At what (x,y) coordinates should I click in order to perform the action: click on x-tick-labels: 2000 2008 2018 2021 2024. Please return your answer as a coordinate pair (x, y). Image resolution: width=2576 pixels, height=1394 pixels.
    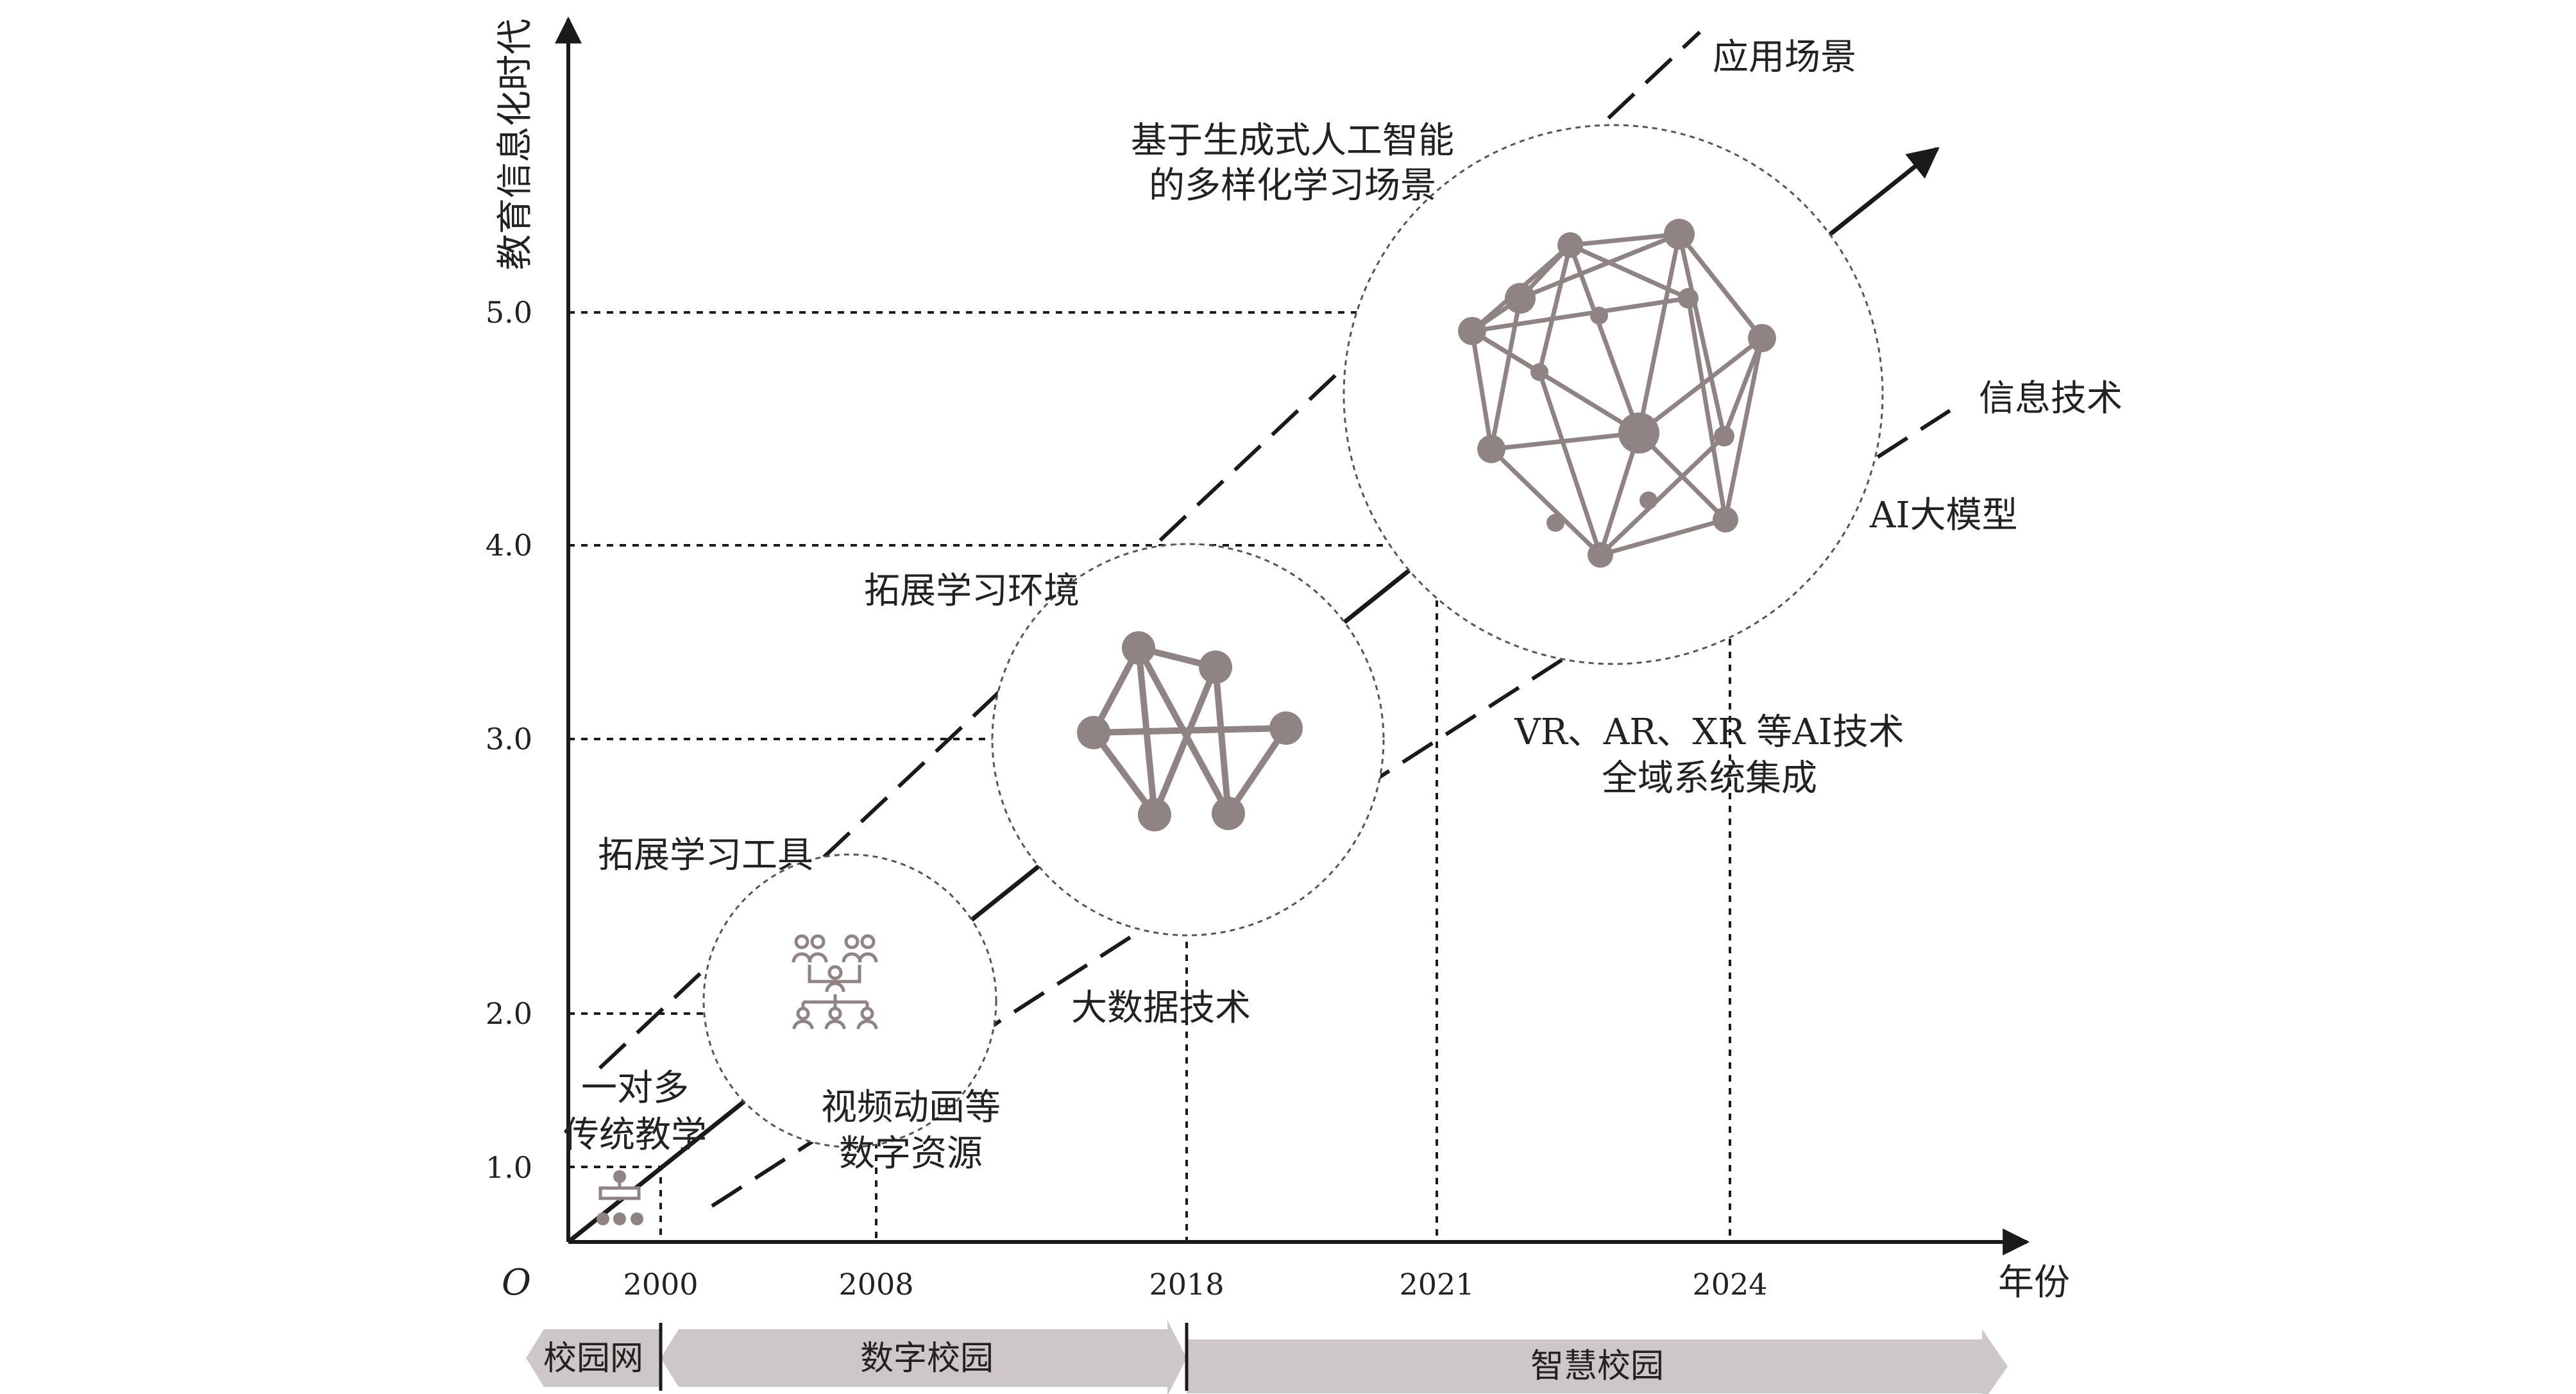
    Looking at the image, I should click on (1195, 1284).